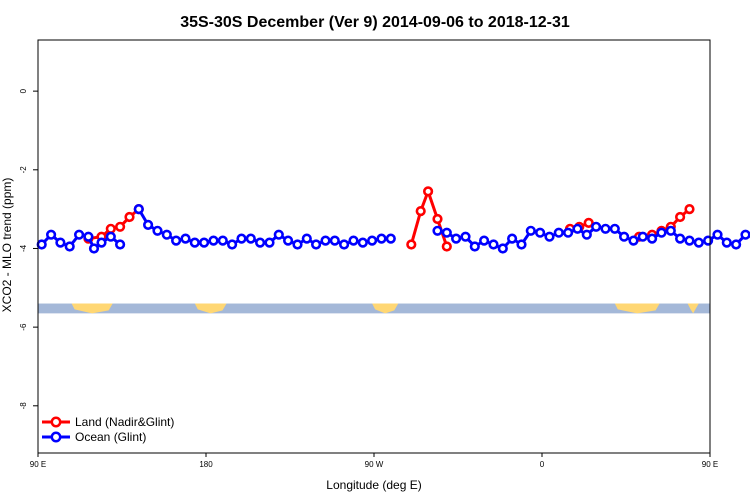 Image resolution: width=750 pixels, height=500 pixels. Describe the element at coordinates (23, 327) in the screenshot. I see `y-tick-label: -6` at that location.